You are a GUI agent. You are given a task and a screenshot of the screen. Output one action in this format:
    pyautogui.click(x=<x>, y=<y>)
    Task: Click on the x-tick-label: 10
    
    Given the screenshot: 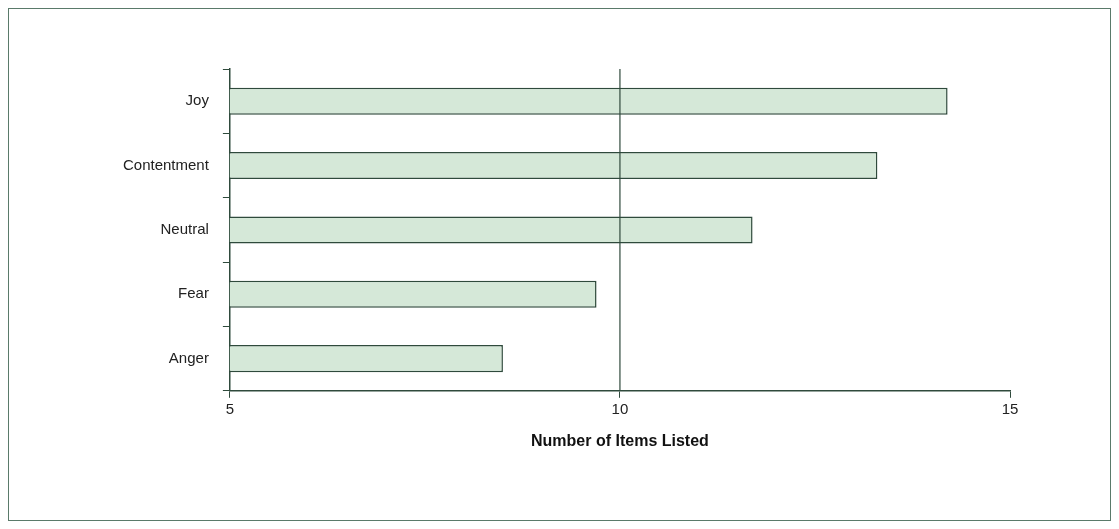 What is the action you would take?
    pyautogui.click(x=620, y=408)
    